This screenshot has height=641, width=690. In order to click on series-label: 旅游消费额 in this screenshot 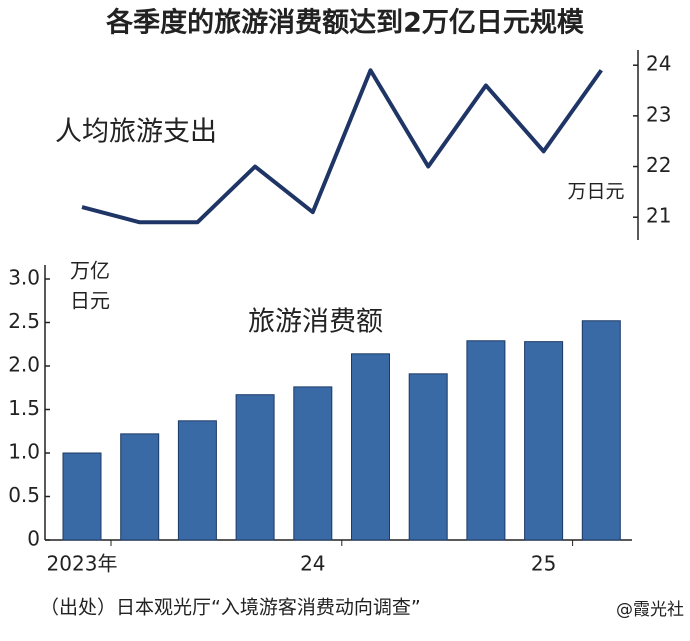, I will do `click(315, 322)`.